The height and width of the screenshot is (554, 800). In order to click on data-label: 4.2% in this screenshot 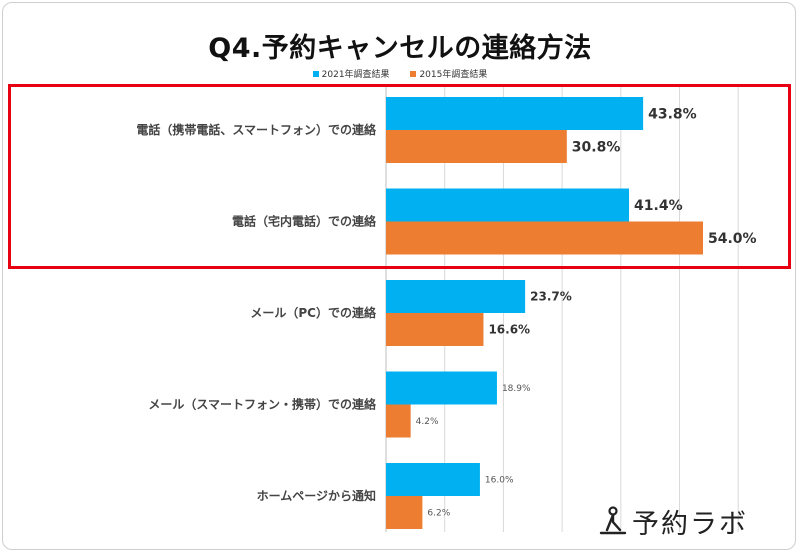, I will do `click(427, 422)`.